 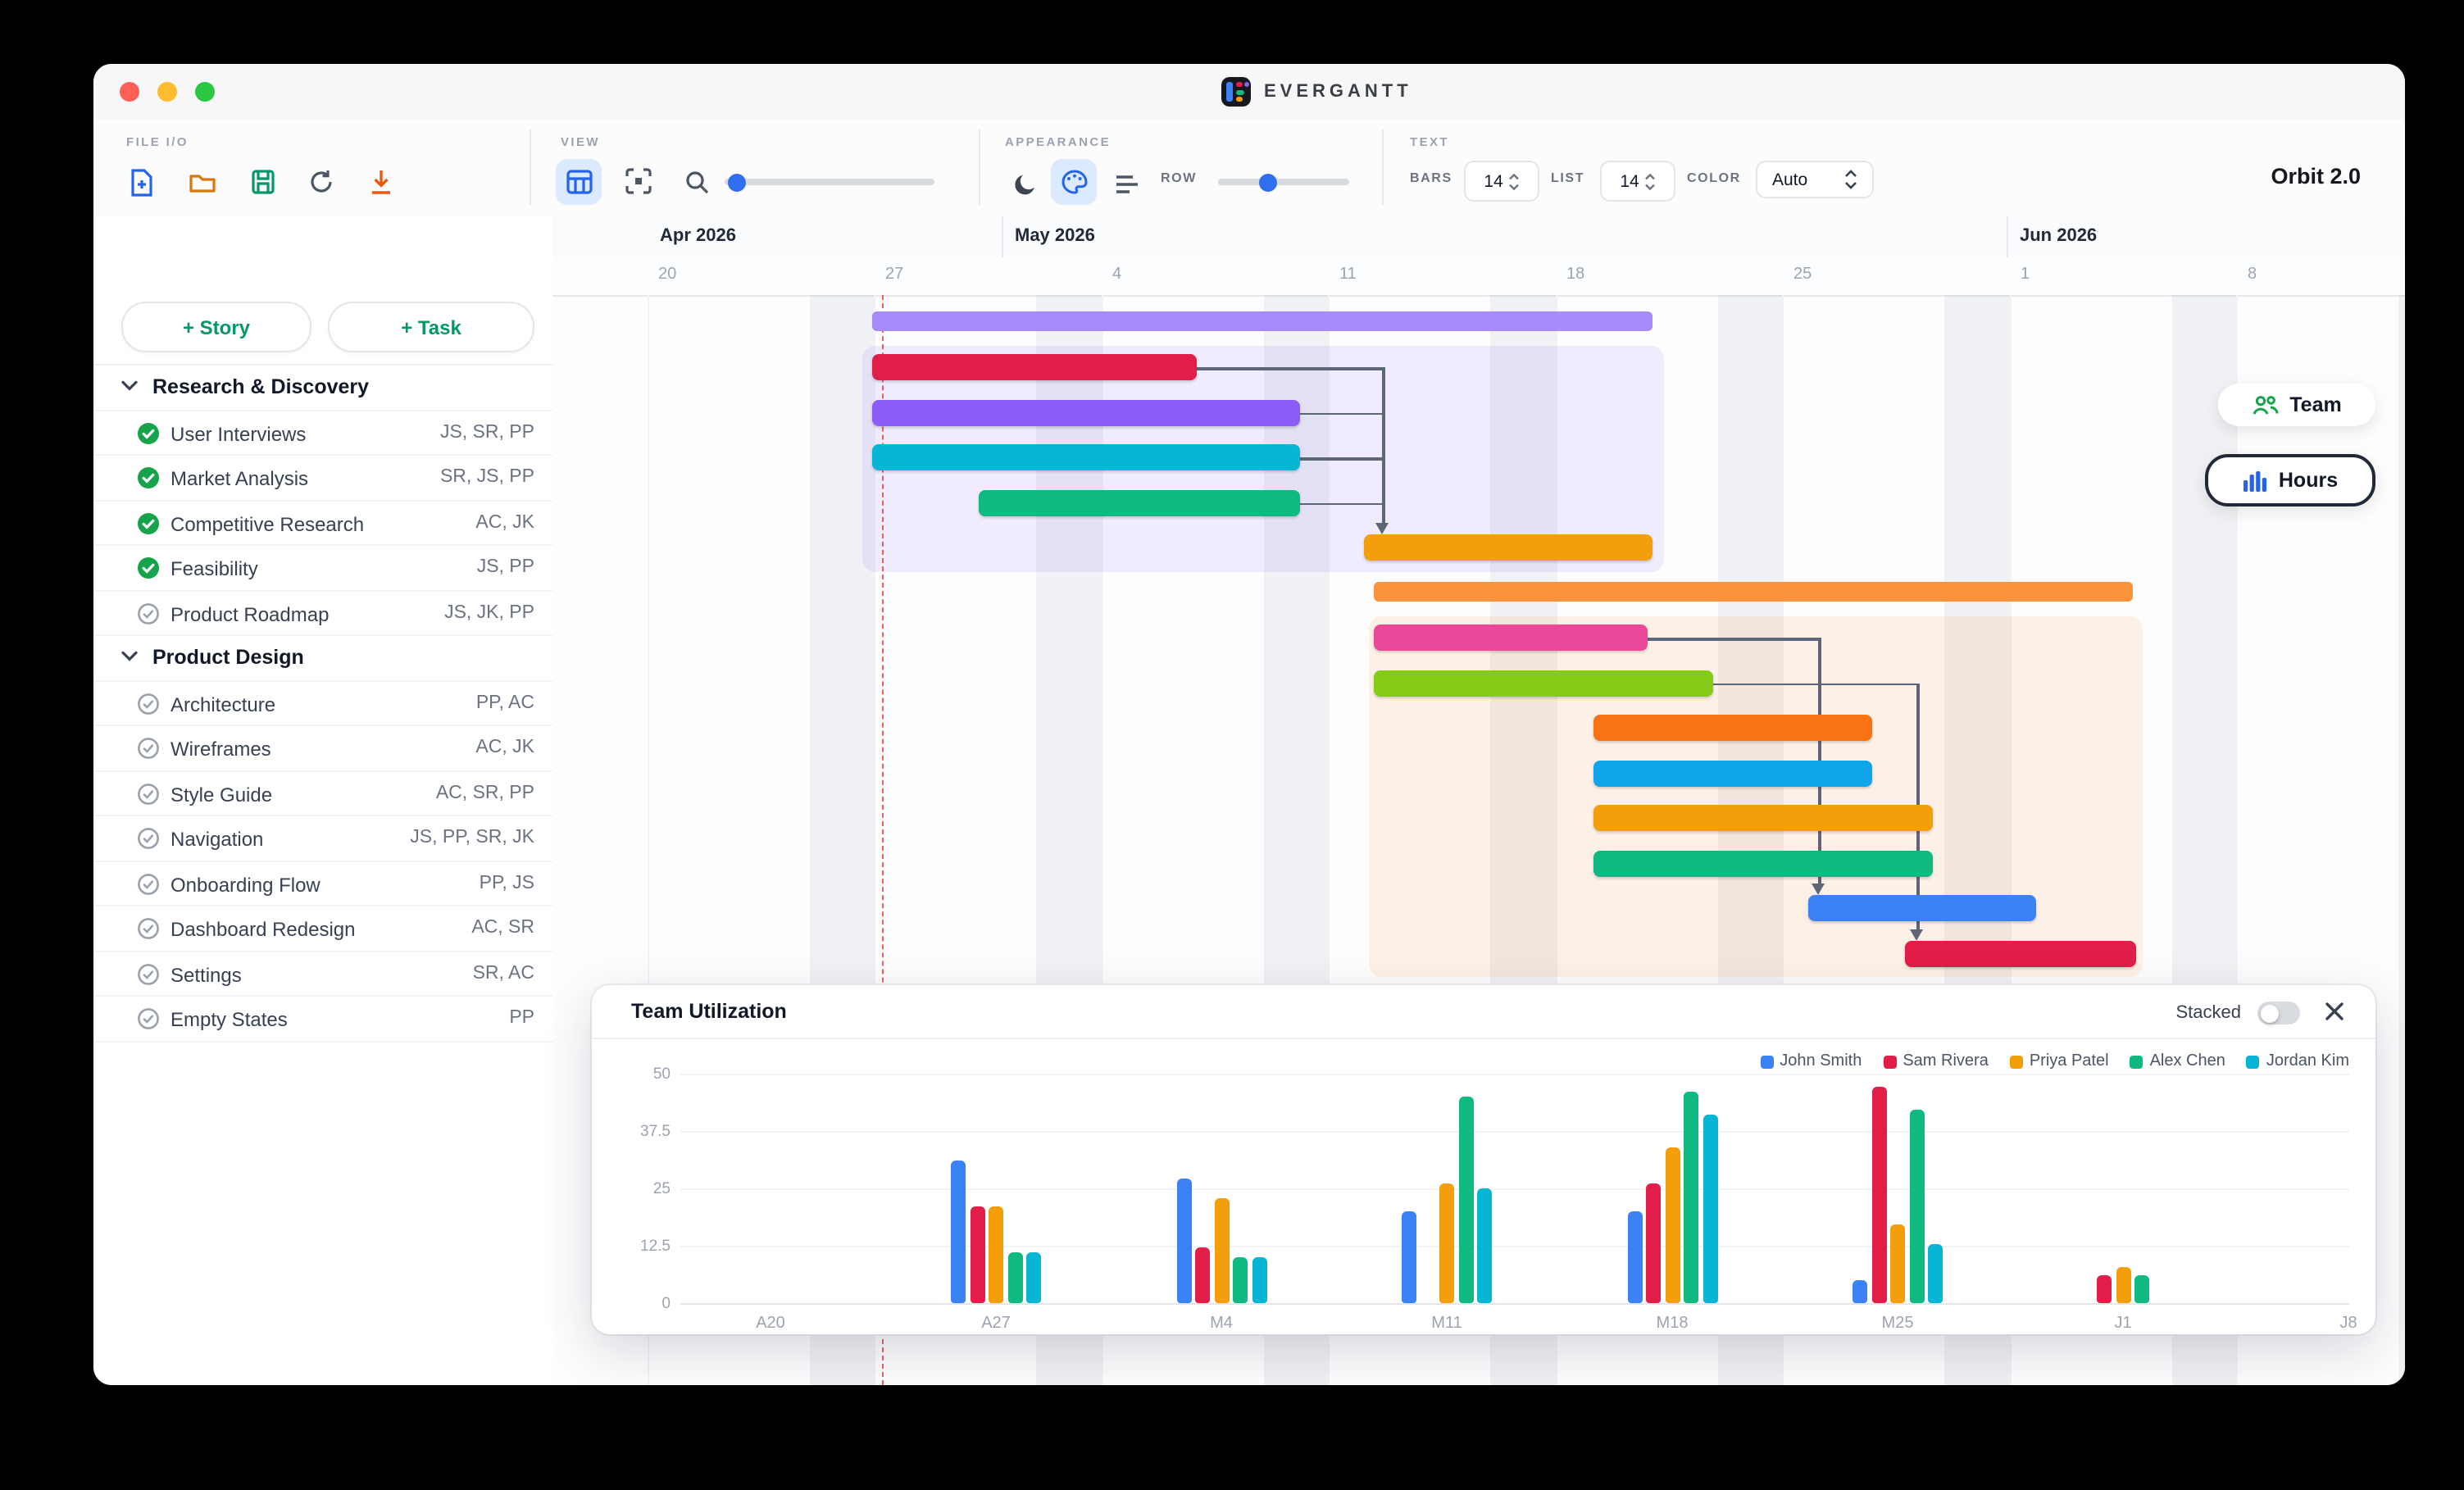 I want to click on task-row: Architecture PP, AC, so click(x=323, y=703).